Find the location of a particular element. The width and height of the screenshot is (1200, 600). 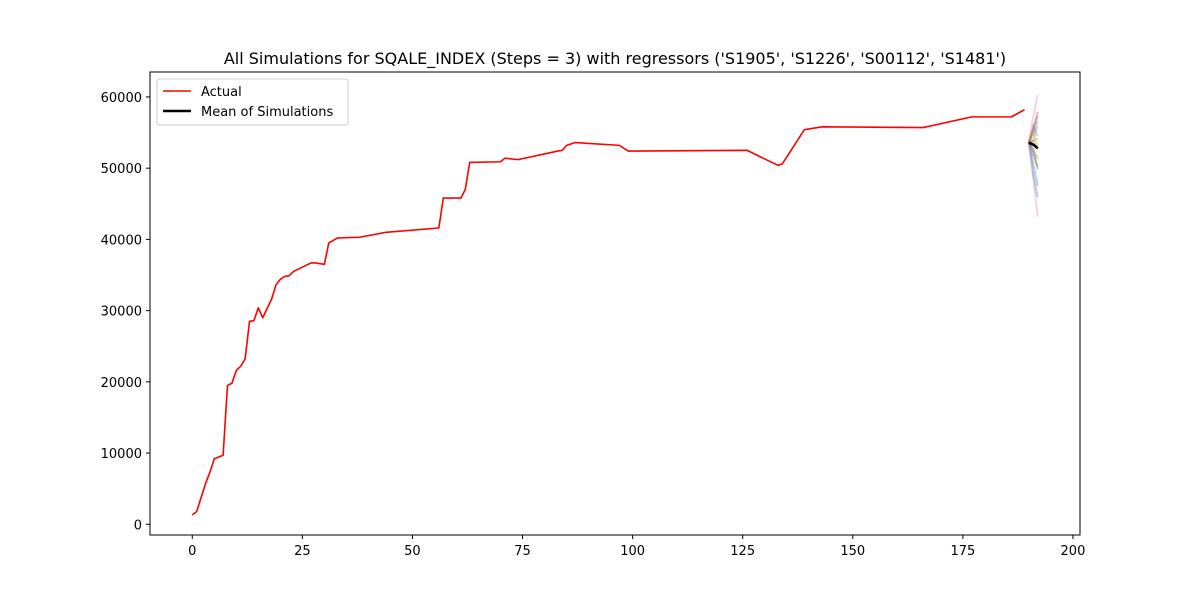

y-tick-label: 60000 is located at coordinates (121, 98).